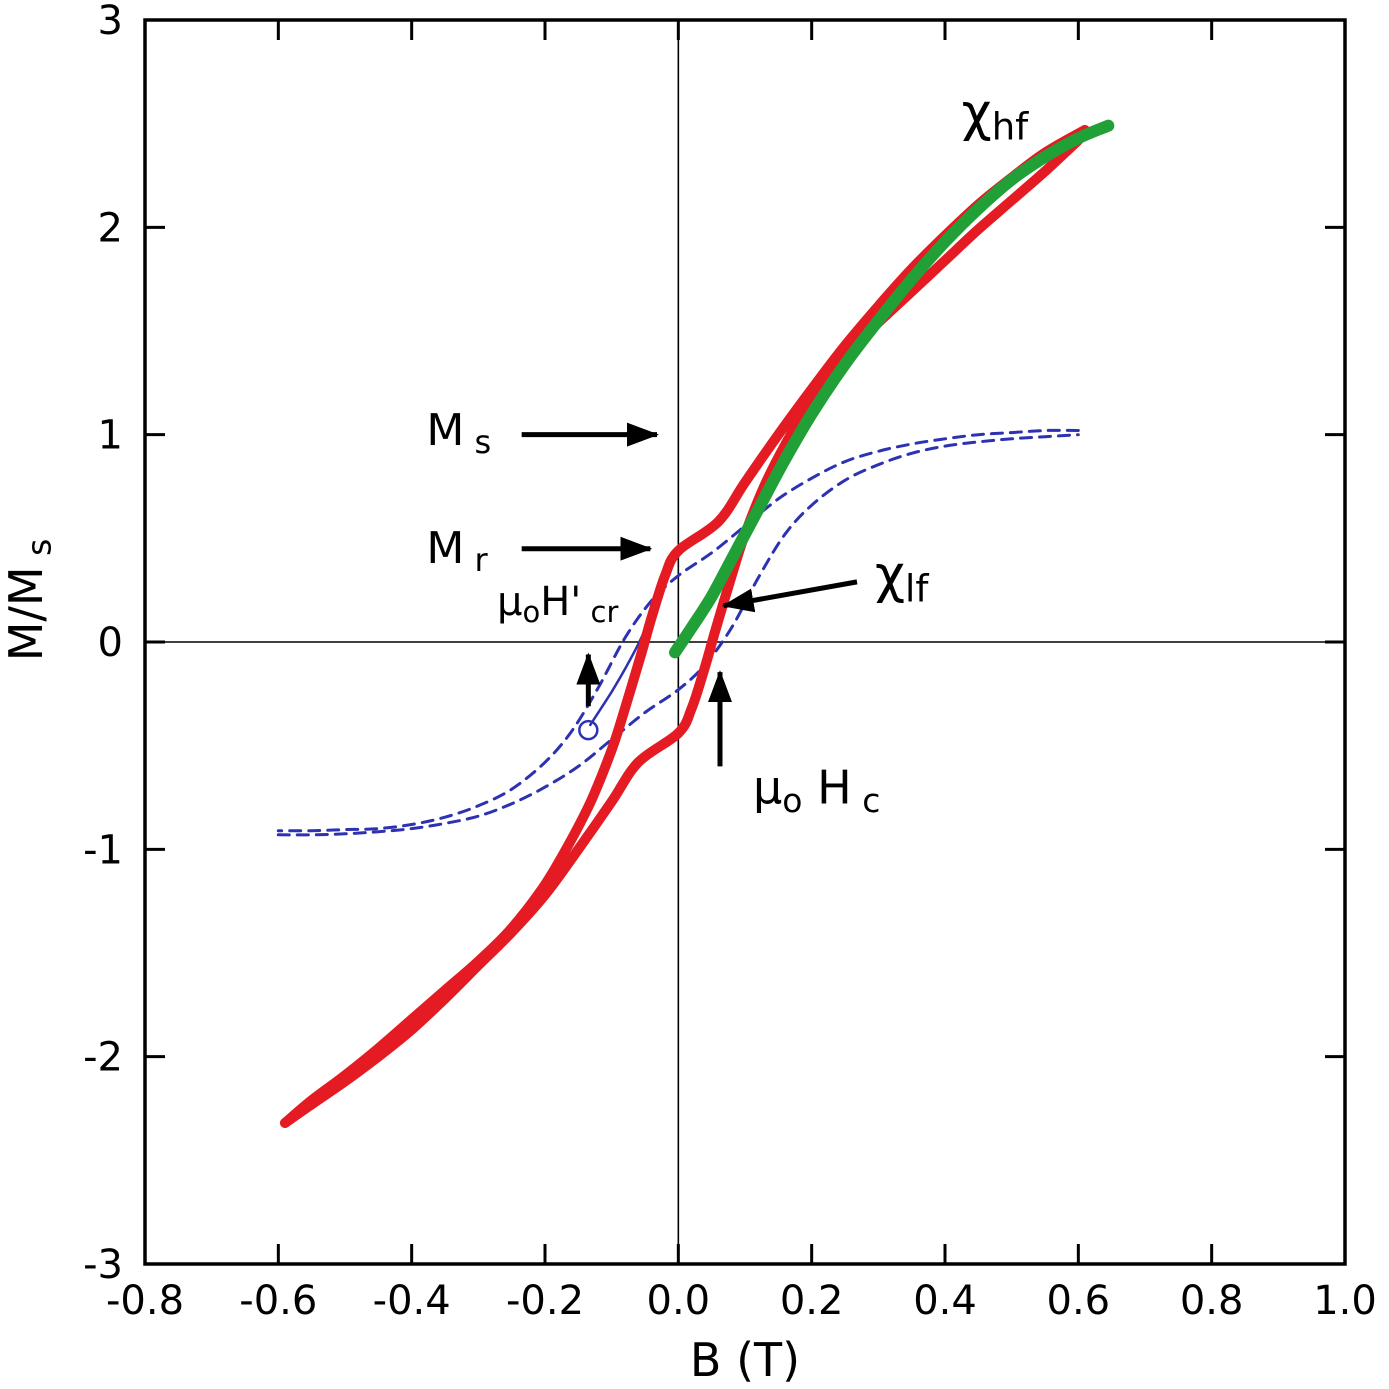 This screenshot has width=1389, height=1389. What do you see at coordinates (789, 596) in the screenshot?
I see `annotation-chi-lf-arrow` at bounding box center [789, 596].